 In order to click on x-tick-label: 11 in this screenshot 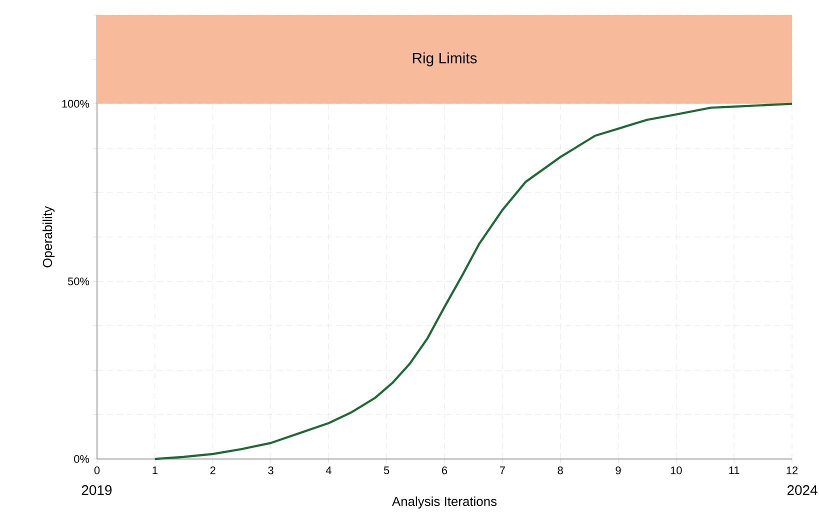, I will do `click(734, 470)`.